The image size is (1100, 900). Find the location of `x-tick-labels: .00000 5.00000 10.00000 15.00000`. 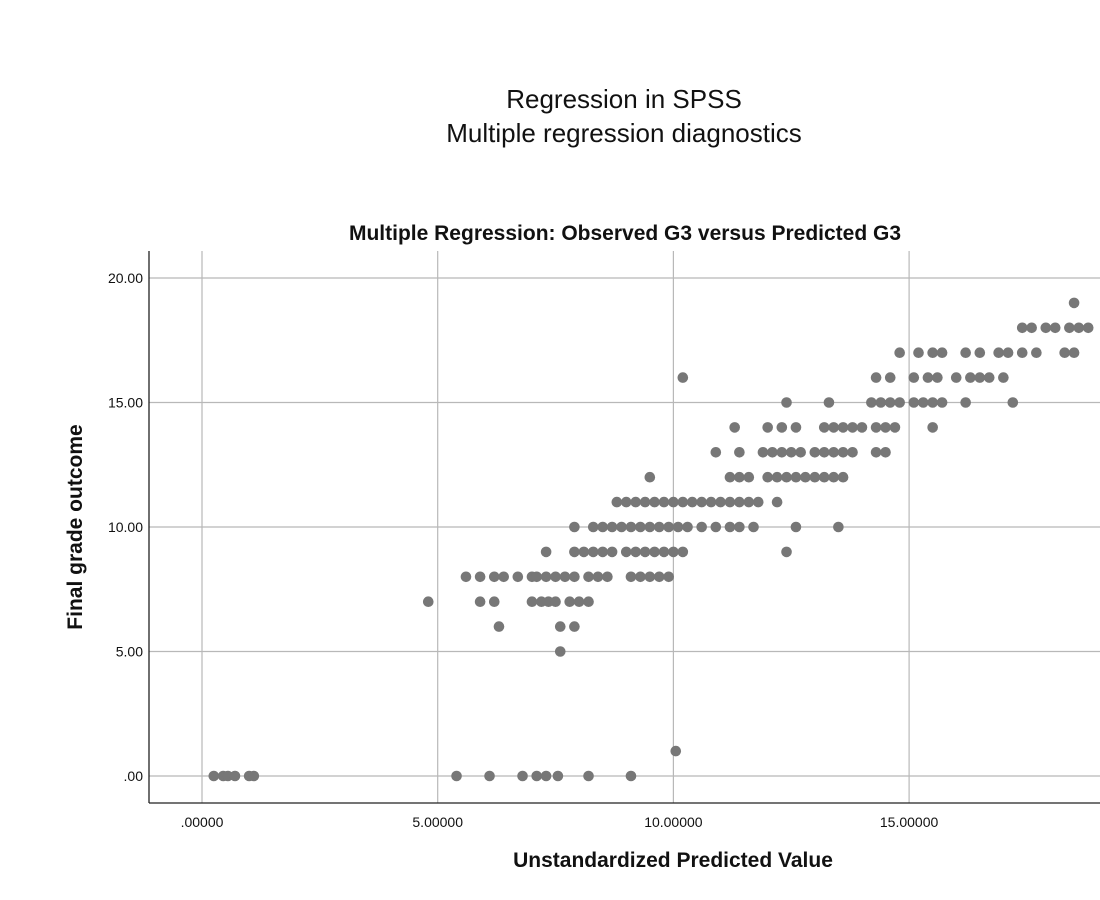

x-tick-labels: .00000 5.00000 10.00000 15.00000 is located at coordinates (560, 822).